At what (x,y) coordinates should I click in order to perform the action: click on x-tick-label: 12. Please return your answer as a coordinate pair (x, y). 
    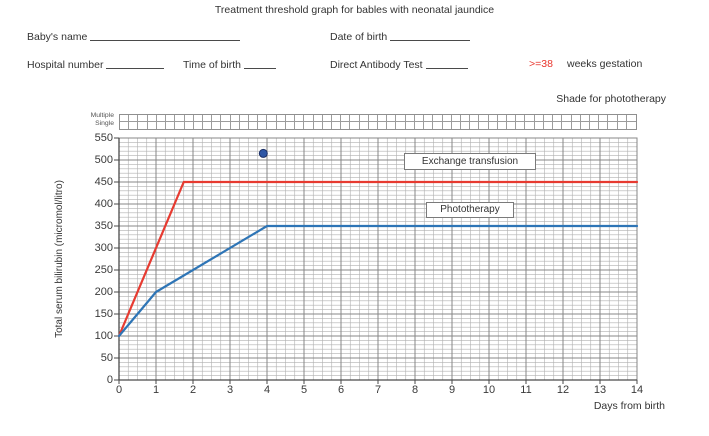
    Looking at the image, I should click on (563, 390).